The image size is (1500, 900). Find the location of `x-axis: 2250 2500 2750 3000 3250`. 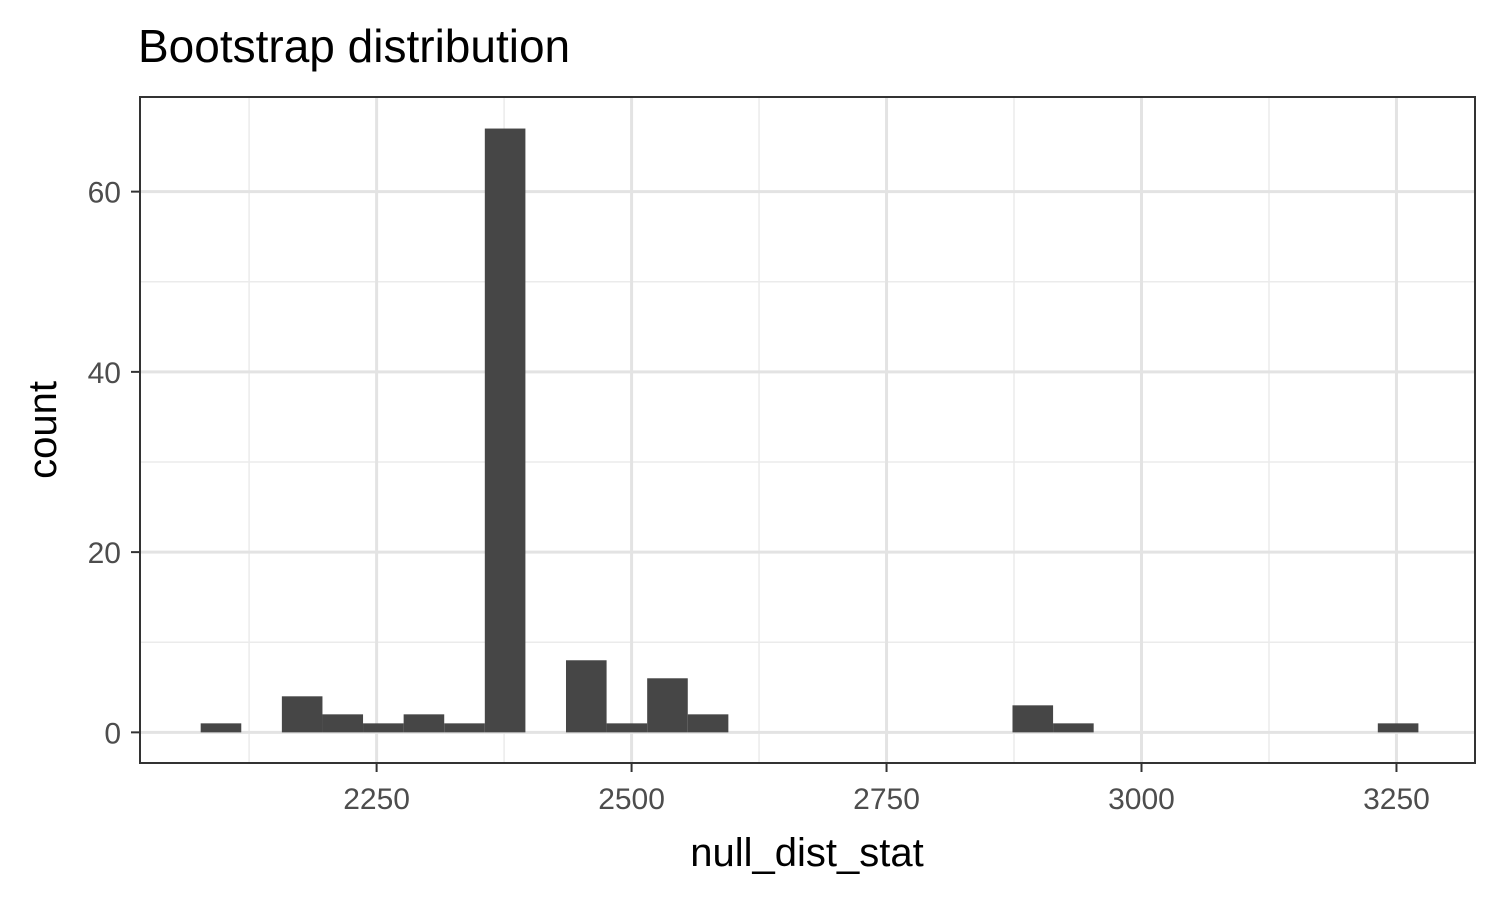

x-axis: 2250 2500 2750 3000 3250 is located at coordinates (886, 789).